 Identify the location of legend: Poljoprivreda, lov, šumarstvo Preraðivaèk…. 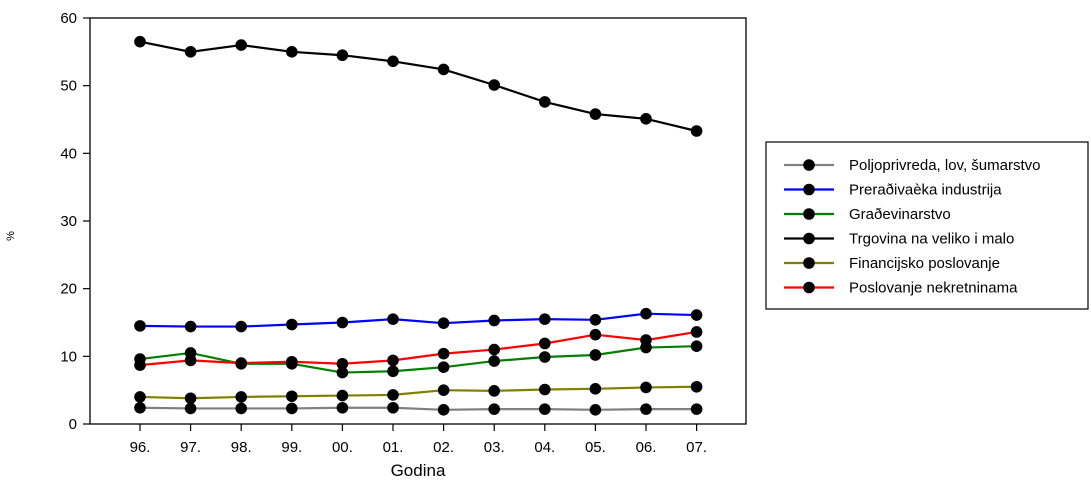
(927, 225).